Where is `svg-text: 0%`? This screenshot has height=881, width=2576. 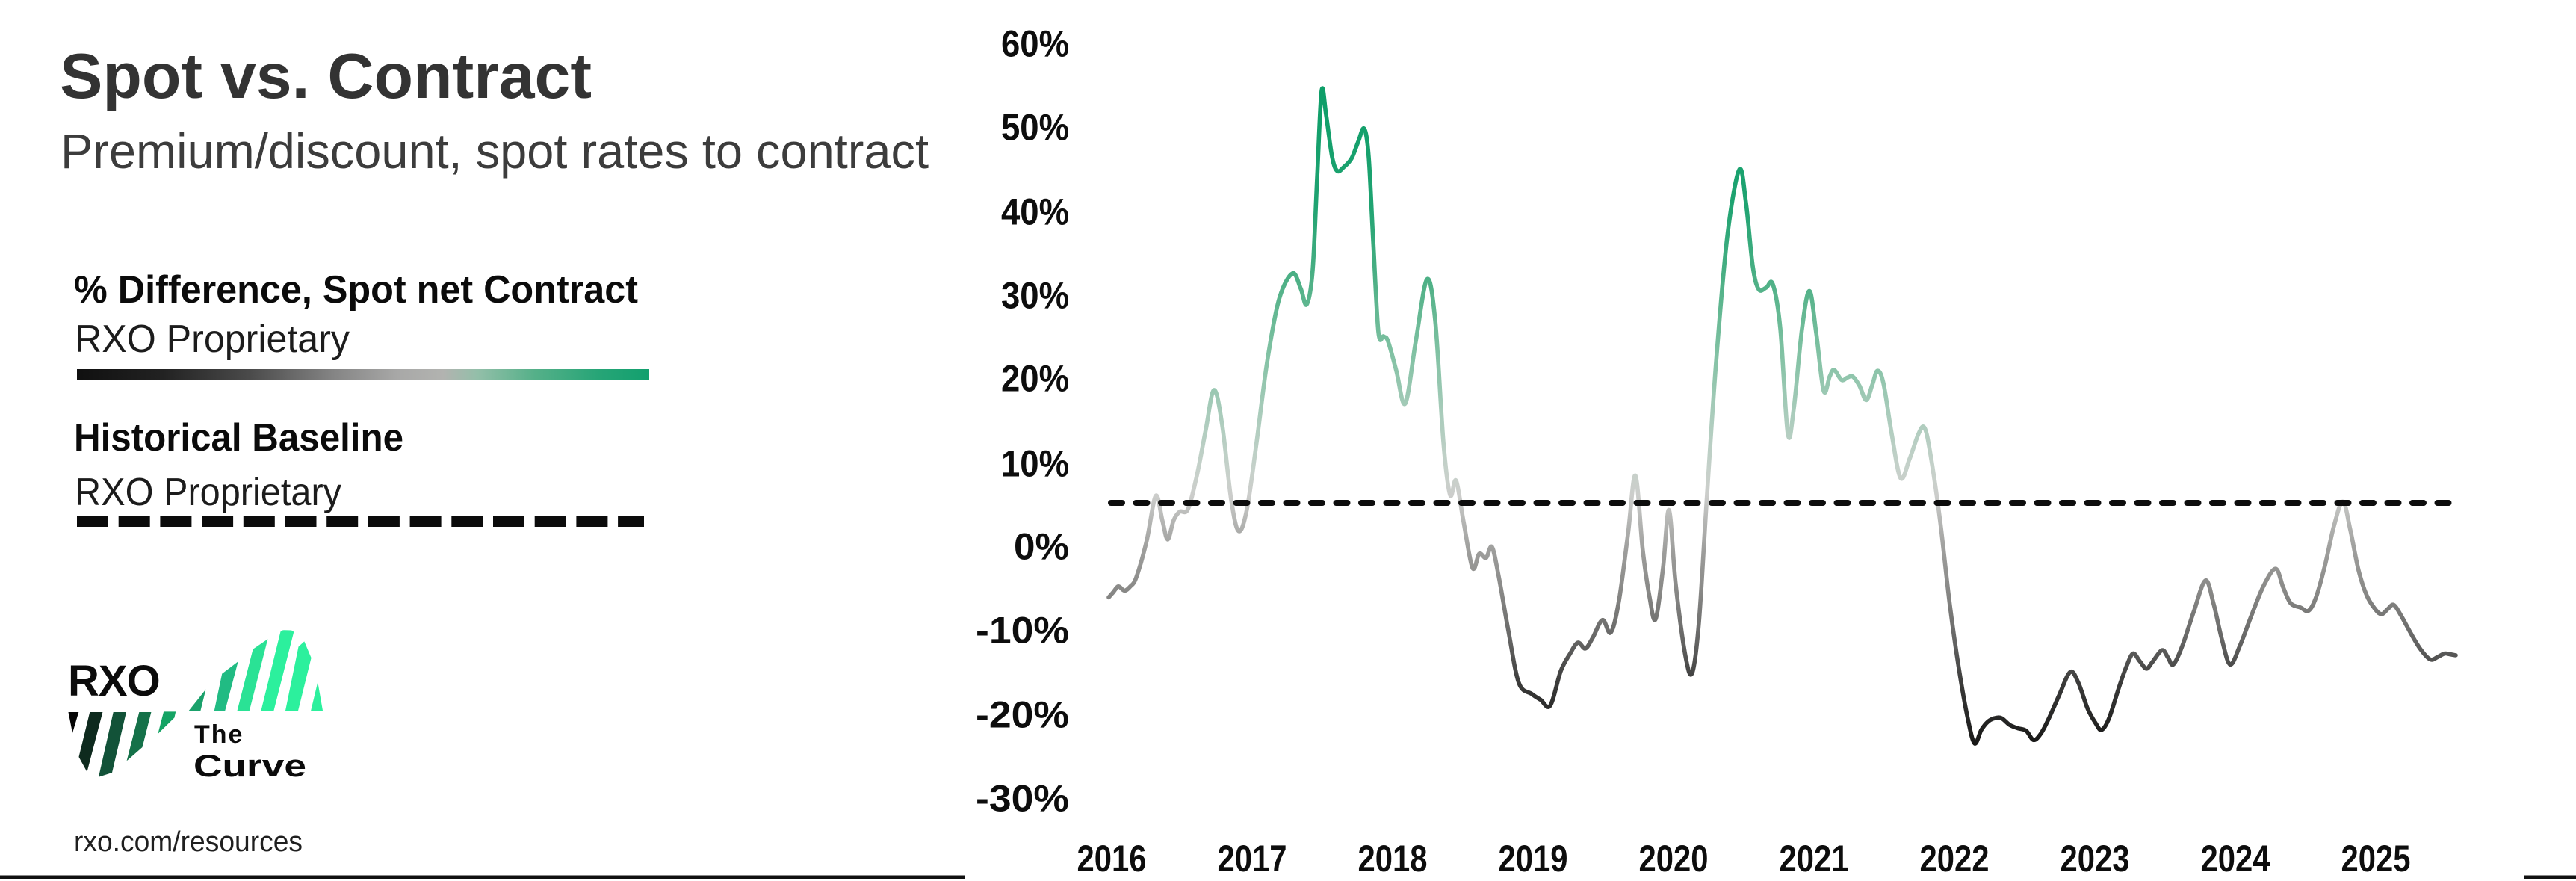 svg-text: 0% is located at coordinates (1041, 547).